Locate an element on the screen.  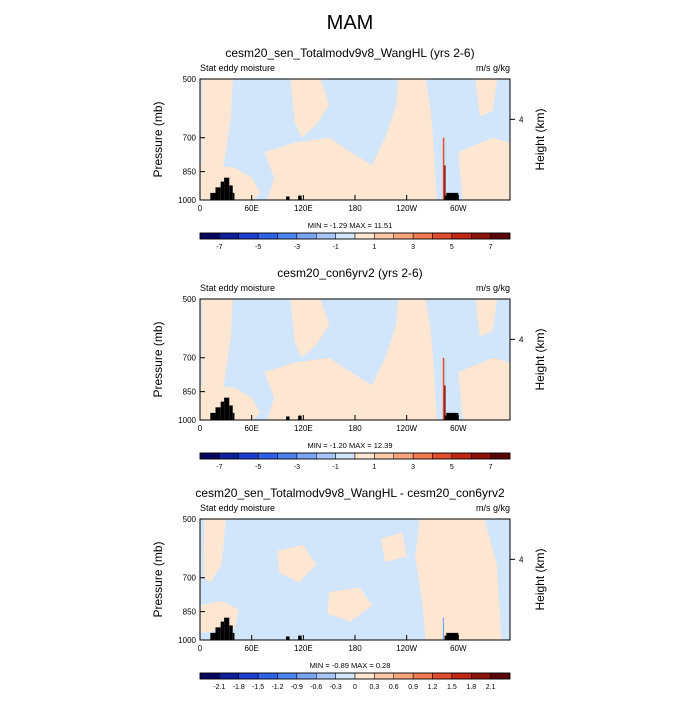
colorbar-label: 5 is located at coordinates (452, 467).